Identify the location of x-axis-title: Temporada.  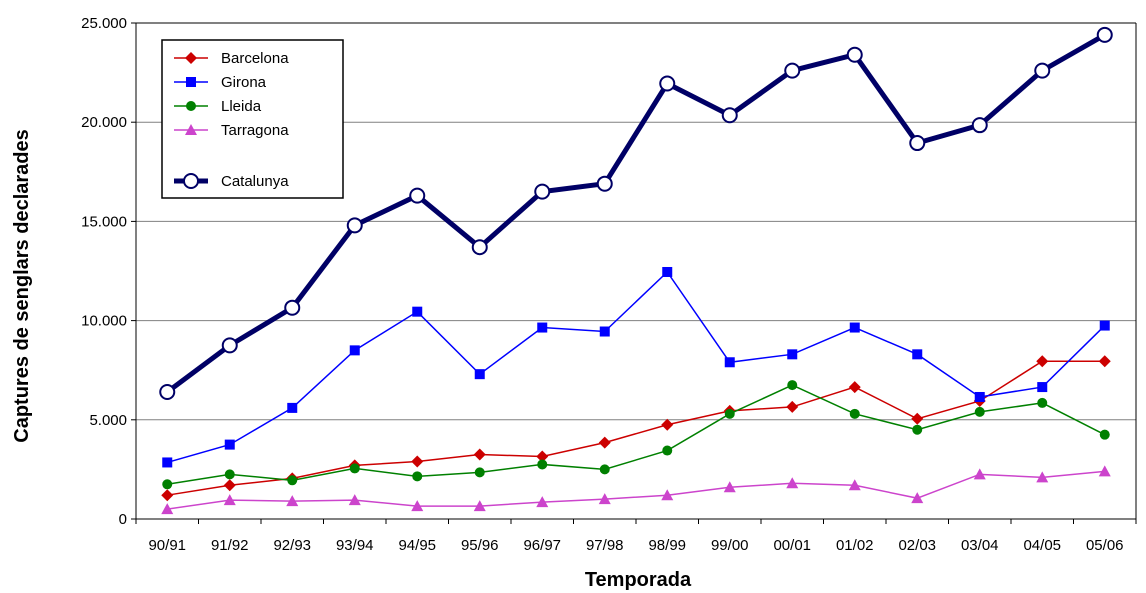
(638, 580).